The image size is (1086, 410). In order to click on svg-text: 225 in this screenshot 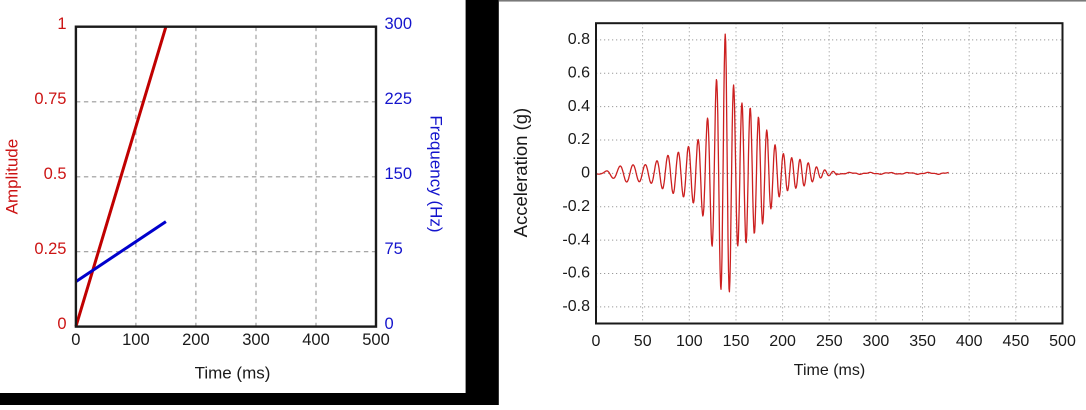, I will do `click(399, 99)`.